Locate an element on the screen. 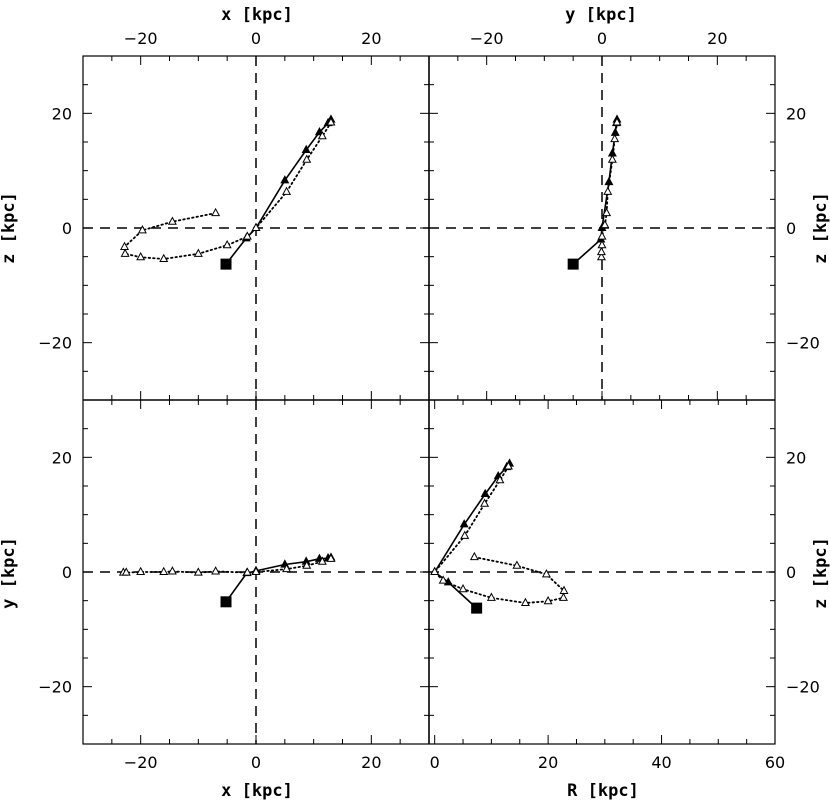 This screenshot has height=802, width=830. top-right-y-axis-label: z [kpc] is located at coordinates (820, 228).